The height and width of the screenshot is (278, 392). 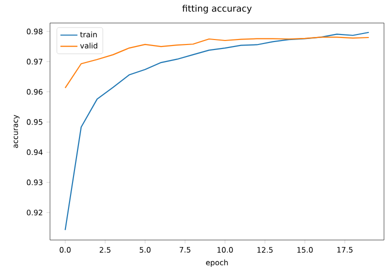 What do you see at coordinates (217, 62) in the screenshot?
I see `line-series` at bounding box center [217, 62].